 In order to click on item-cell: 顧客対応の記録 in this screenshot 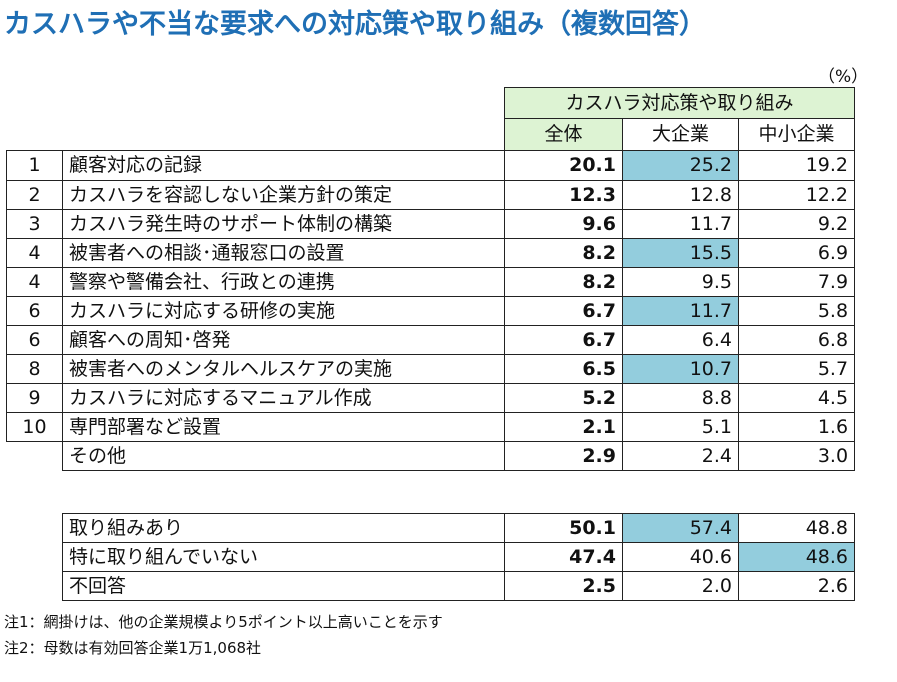, I will do `click(283, 165)`.